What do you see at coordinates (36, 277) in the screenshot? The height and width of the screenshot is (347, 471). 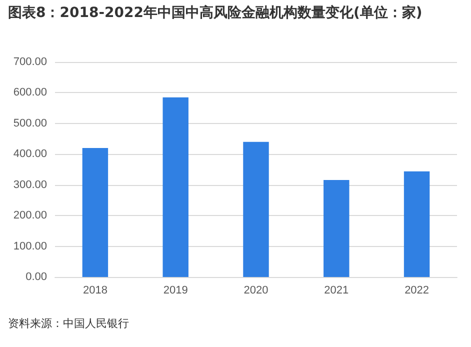 I see `y-tick-label: 0.00` at bounding box center [36, 277].